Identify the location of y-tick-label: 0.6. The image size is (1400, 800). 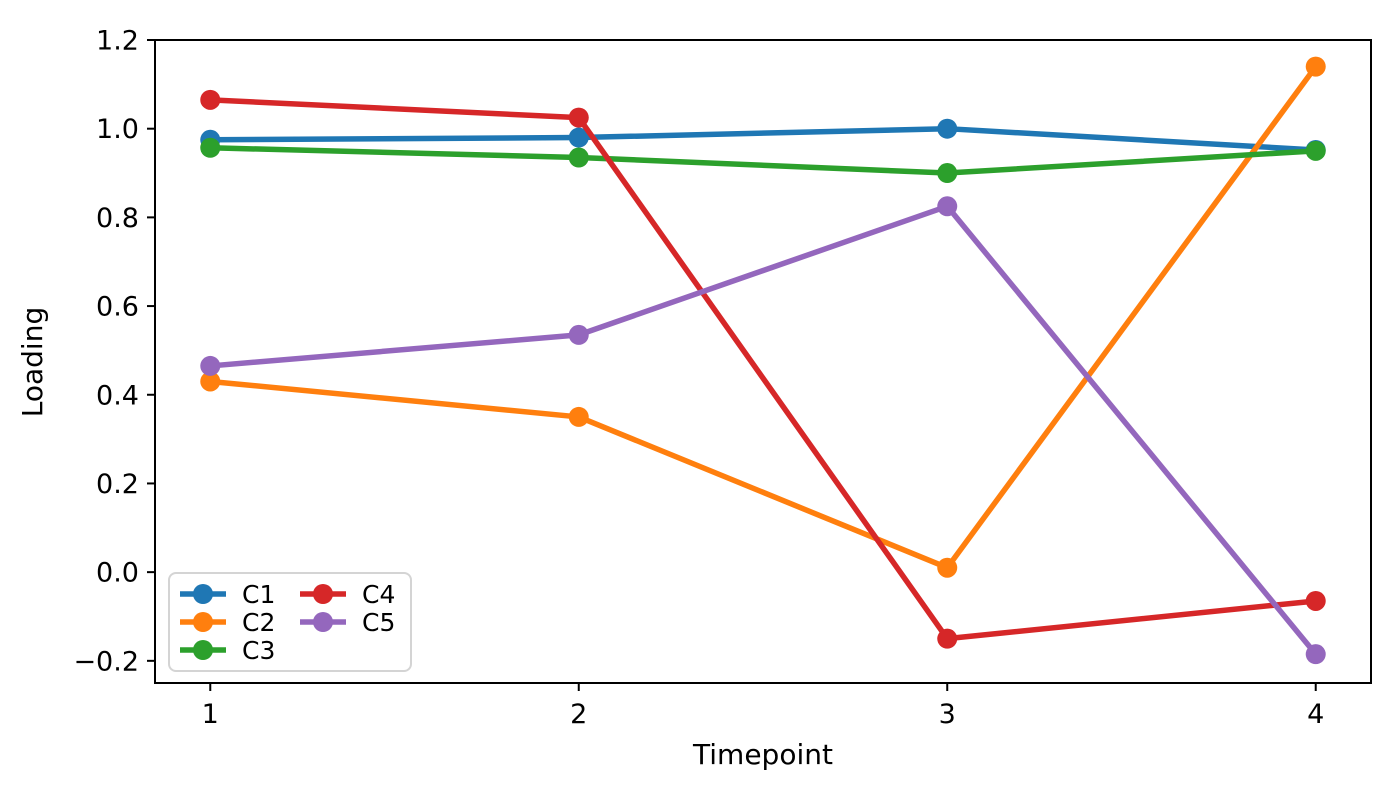
(117, 307).